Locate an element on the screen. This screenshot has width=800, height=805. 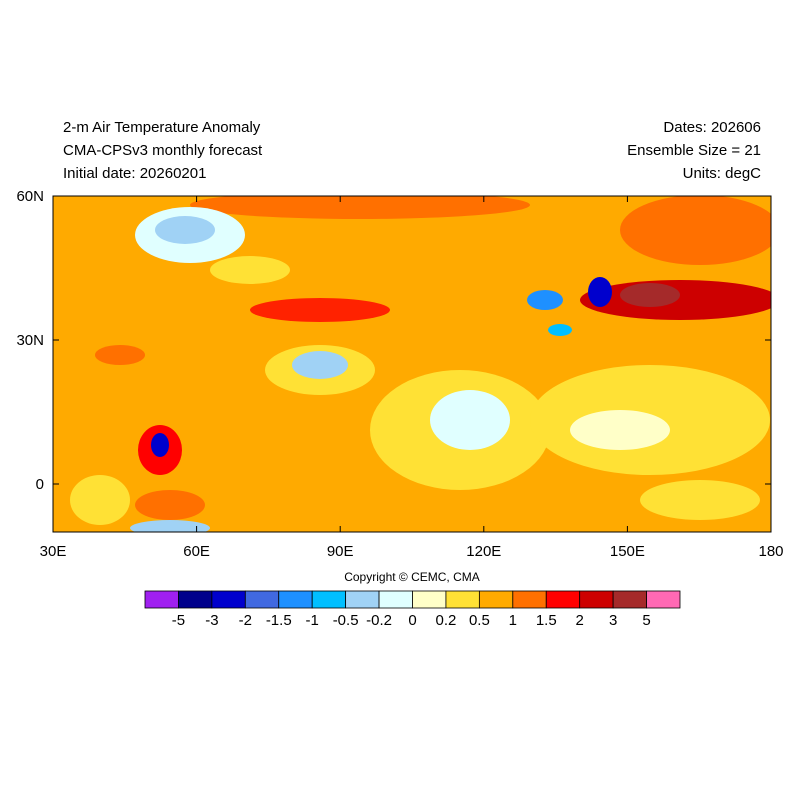
colorbar-label: -1 is located at coordinates (312, 620).